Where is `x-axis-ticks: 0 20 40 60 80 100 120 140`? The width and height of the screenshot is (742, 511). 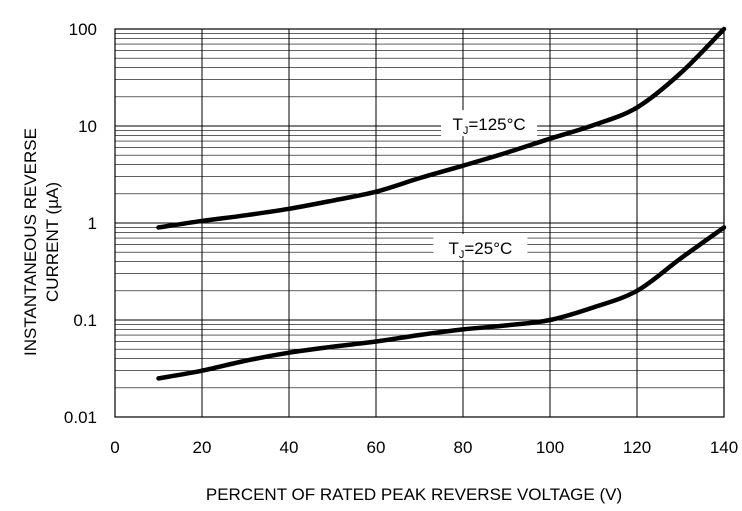
x-axis-ticks: 0 20 40 60 80 100 120 140 is located at coordinates (424, 447).